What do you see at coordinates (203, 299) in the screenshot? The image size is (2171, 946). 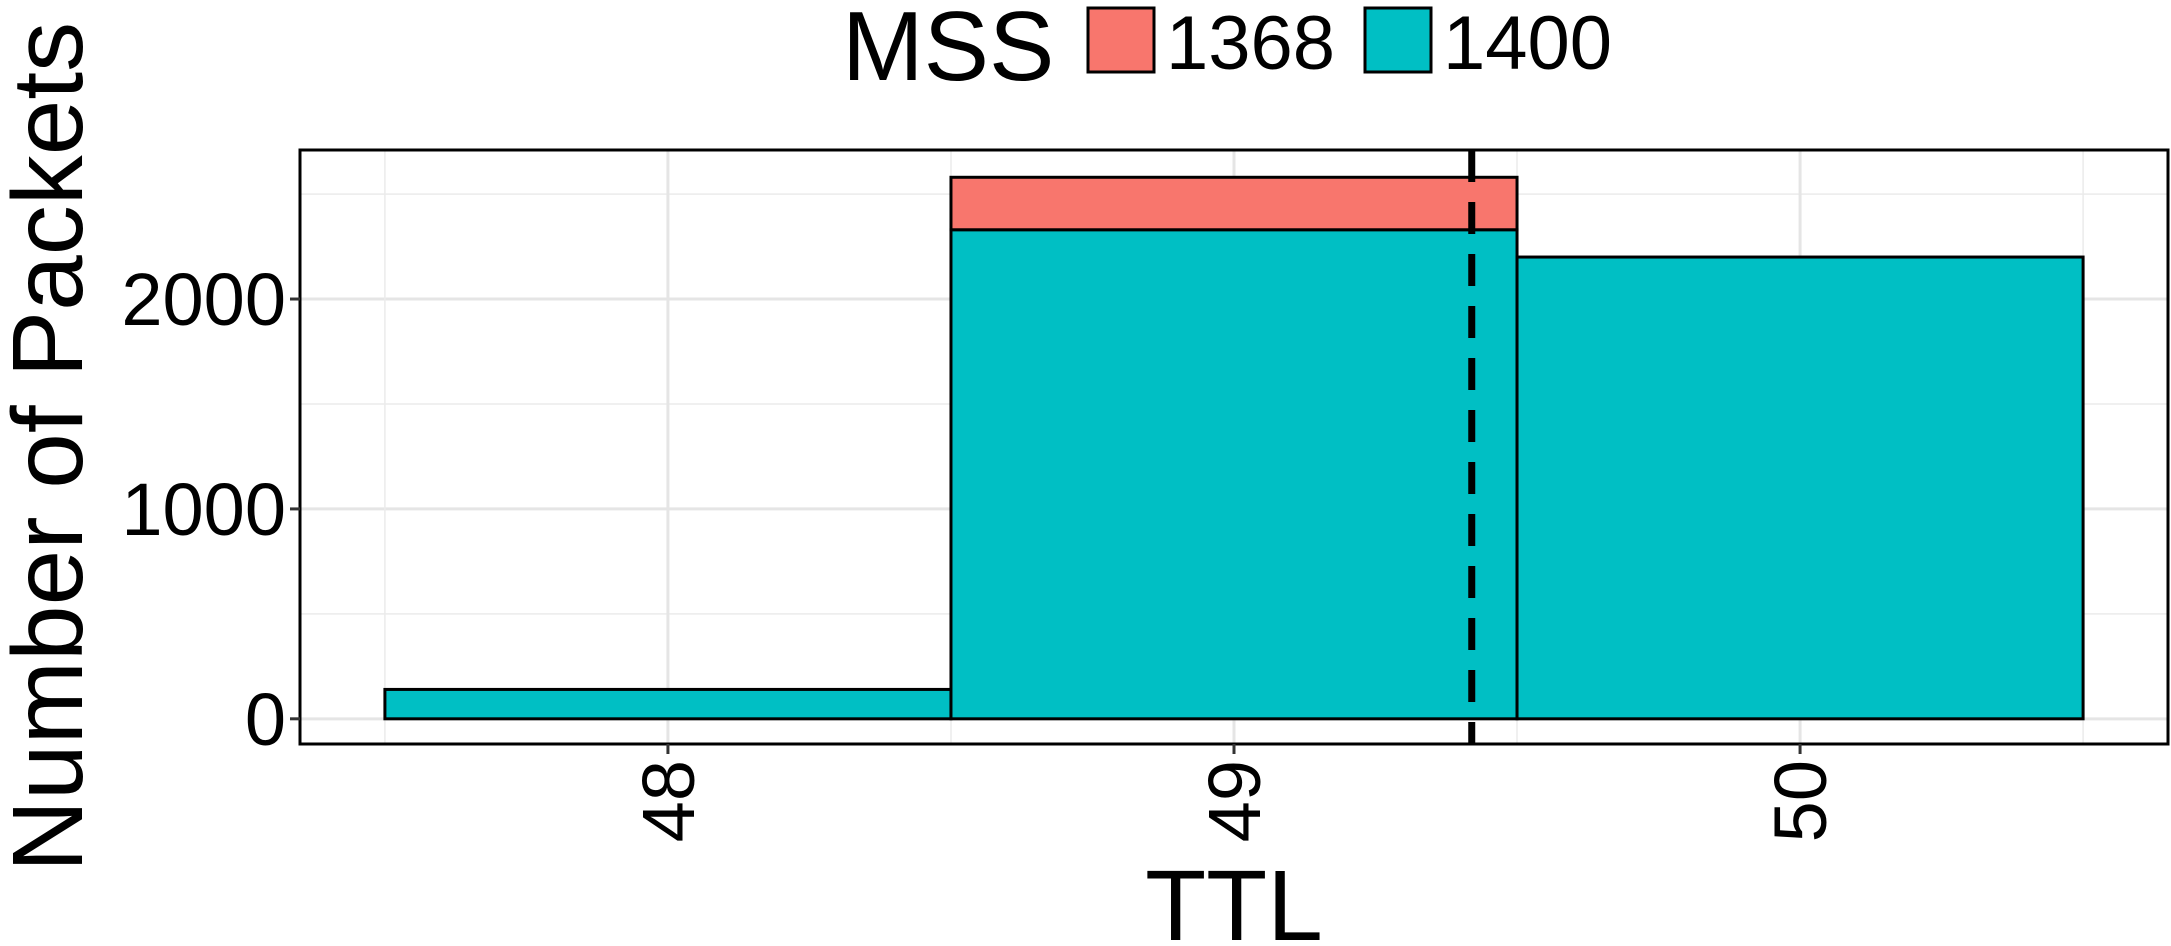 I see `y-tick-label: 2000` at bounding box center [203, 299].